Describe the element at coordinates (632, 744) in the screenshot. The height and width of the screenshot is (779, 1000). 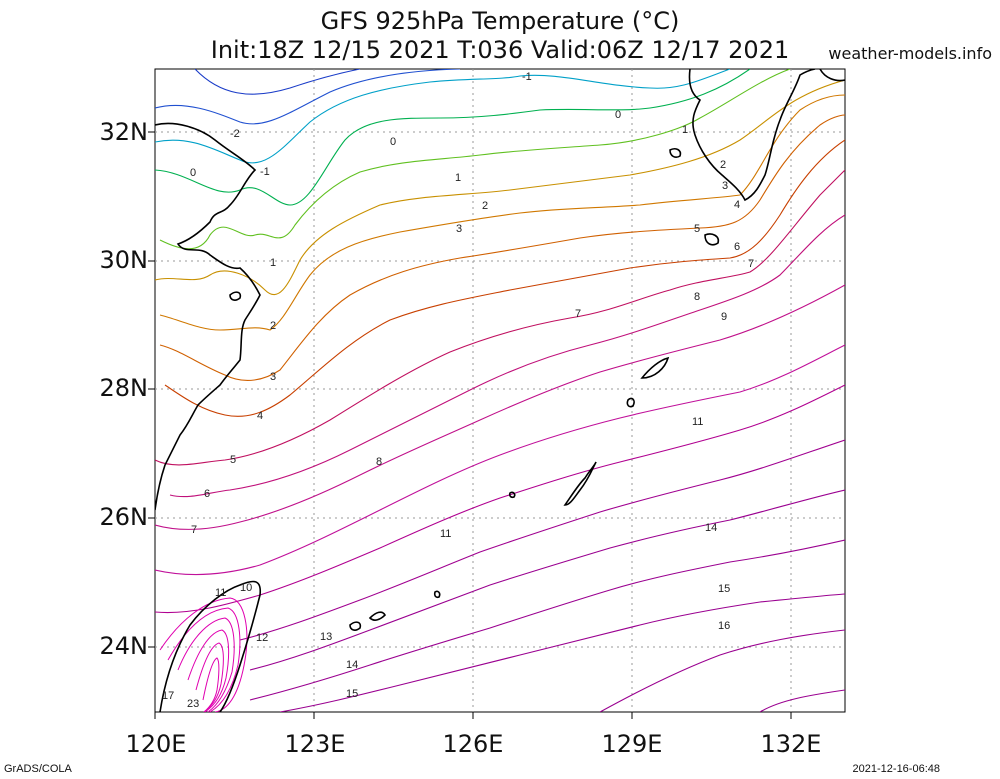
I see `lon-label-129e: 129E` at that location.